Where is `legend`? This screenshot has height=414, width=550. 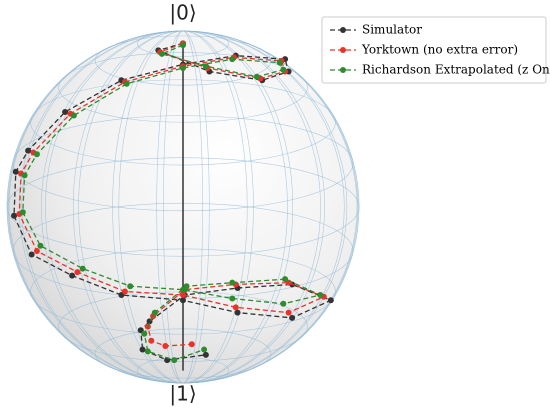
legend is located at coordinates (434, 50).